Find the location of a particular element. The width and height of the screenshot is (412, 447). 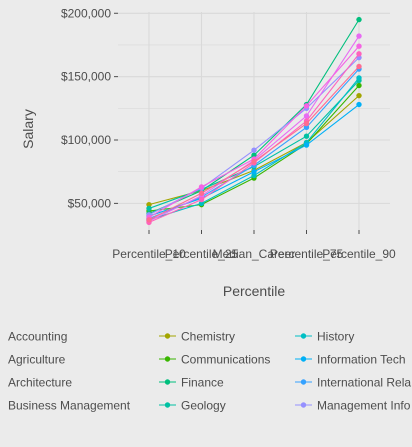

y-axis: $50,000 $100,000 $150,000 $200,000 is located at coordinates (89, 108).